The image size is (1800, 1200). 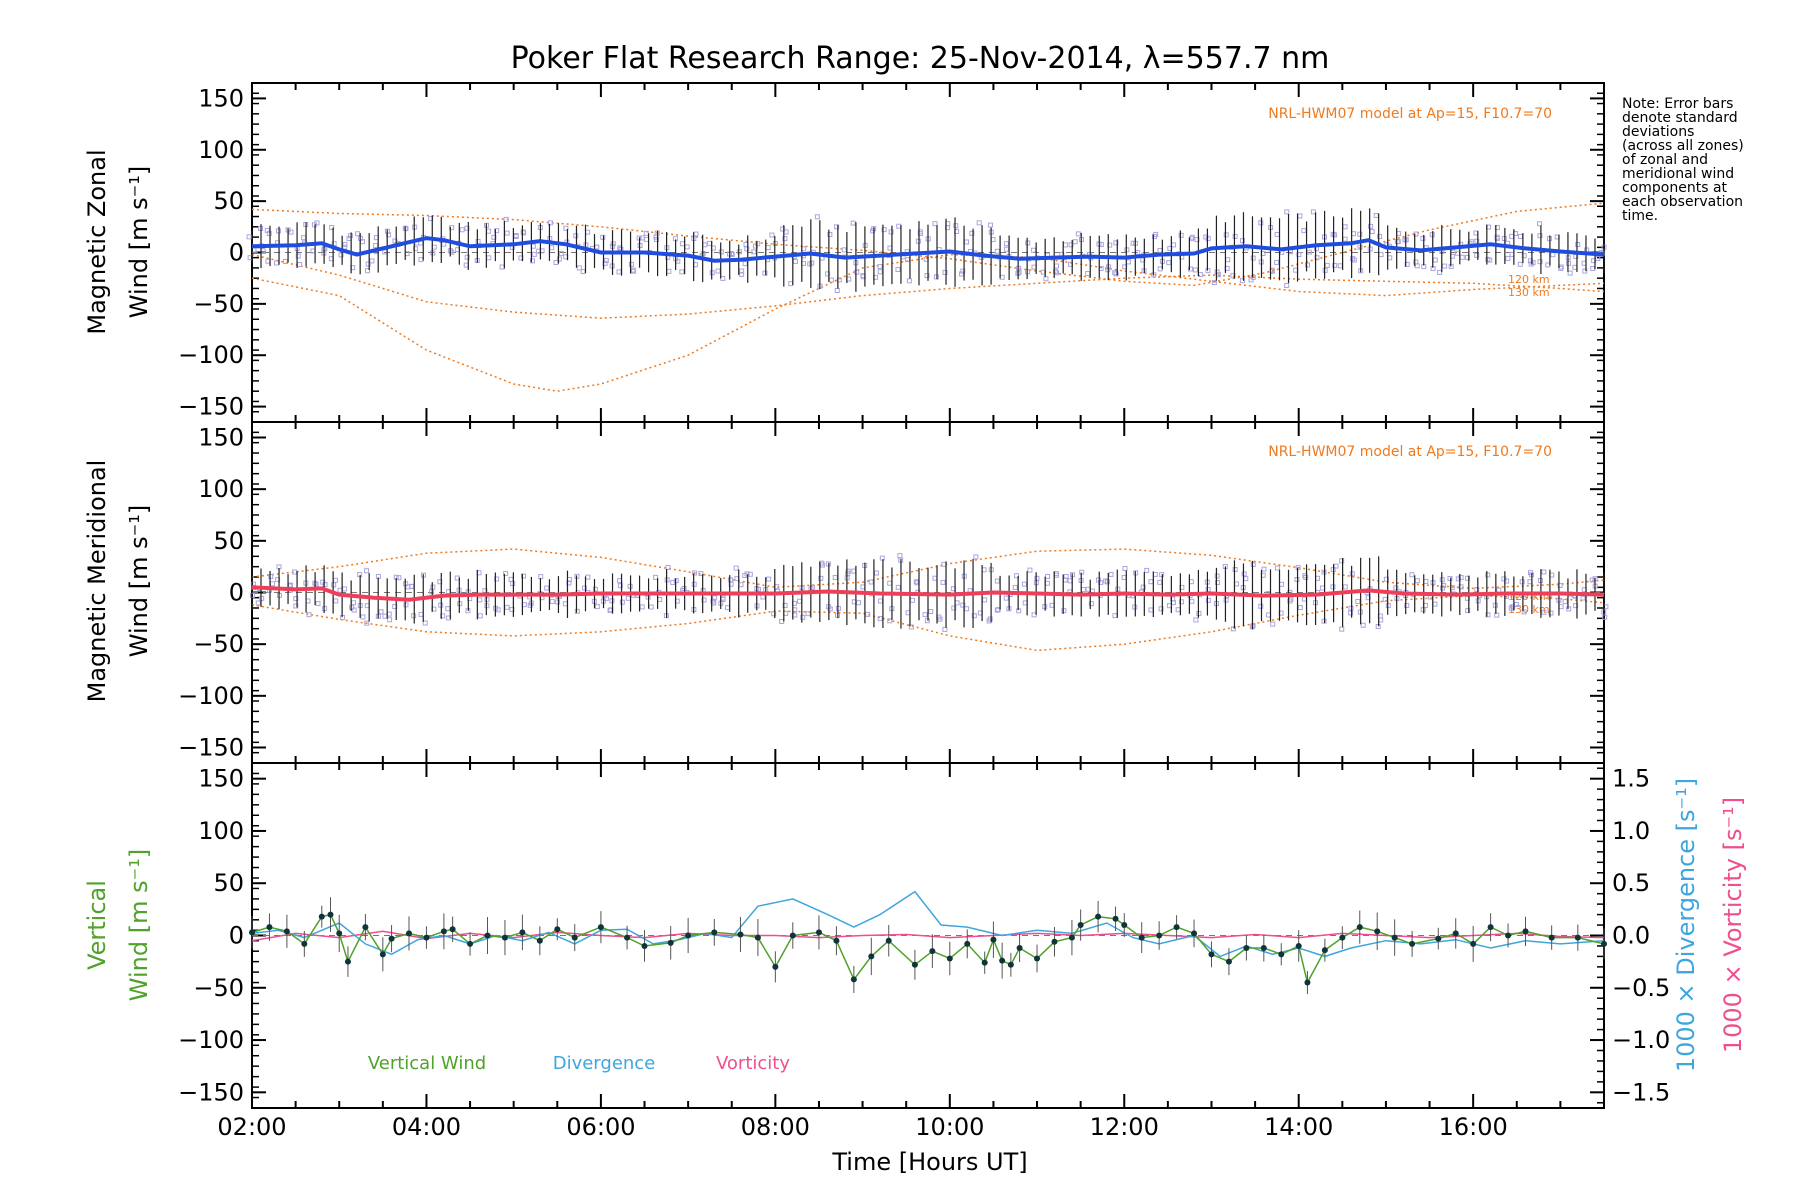 What do you see at coordinates (1678, 174) in the screenshot?
I see `note-line: meridional wind` at bounding box center [1678, 174].